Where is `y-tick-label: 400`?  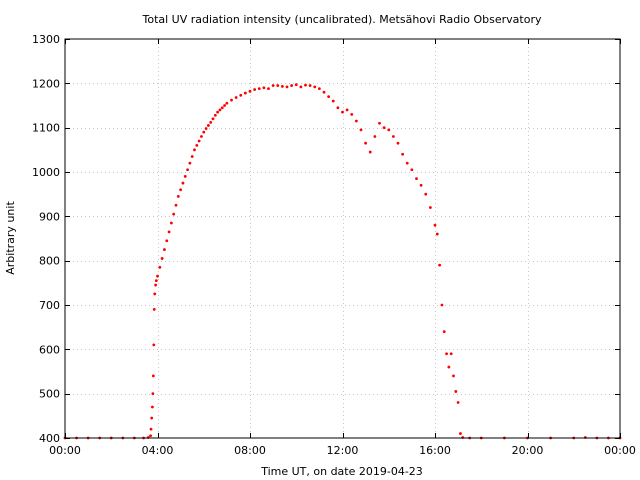 y-tick-label: 400 is located at coordinates (49, 438).